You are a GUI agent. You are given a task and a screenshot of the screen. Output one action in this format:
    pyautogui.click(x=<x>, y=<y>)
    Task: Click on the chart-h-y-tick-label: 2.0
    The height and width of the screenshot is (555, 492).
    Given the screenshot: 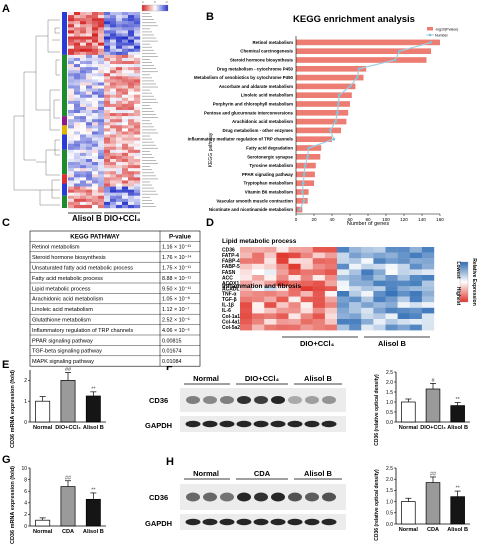 What is the action you would take?
    pyautogui.click(x=389, y=480)
    